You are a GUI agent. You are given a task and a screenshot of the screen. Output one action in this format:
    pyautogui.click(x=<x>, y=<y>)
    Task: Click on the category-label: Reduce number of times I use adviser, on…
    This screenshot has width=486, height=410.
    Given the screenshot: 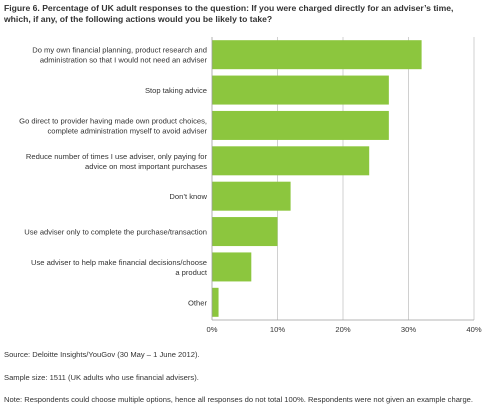 What is the action you would take?
    pyautogui.click(x=117, y=161)
    